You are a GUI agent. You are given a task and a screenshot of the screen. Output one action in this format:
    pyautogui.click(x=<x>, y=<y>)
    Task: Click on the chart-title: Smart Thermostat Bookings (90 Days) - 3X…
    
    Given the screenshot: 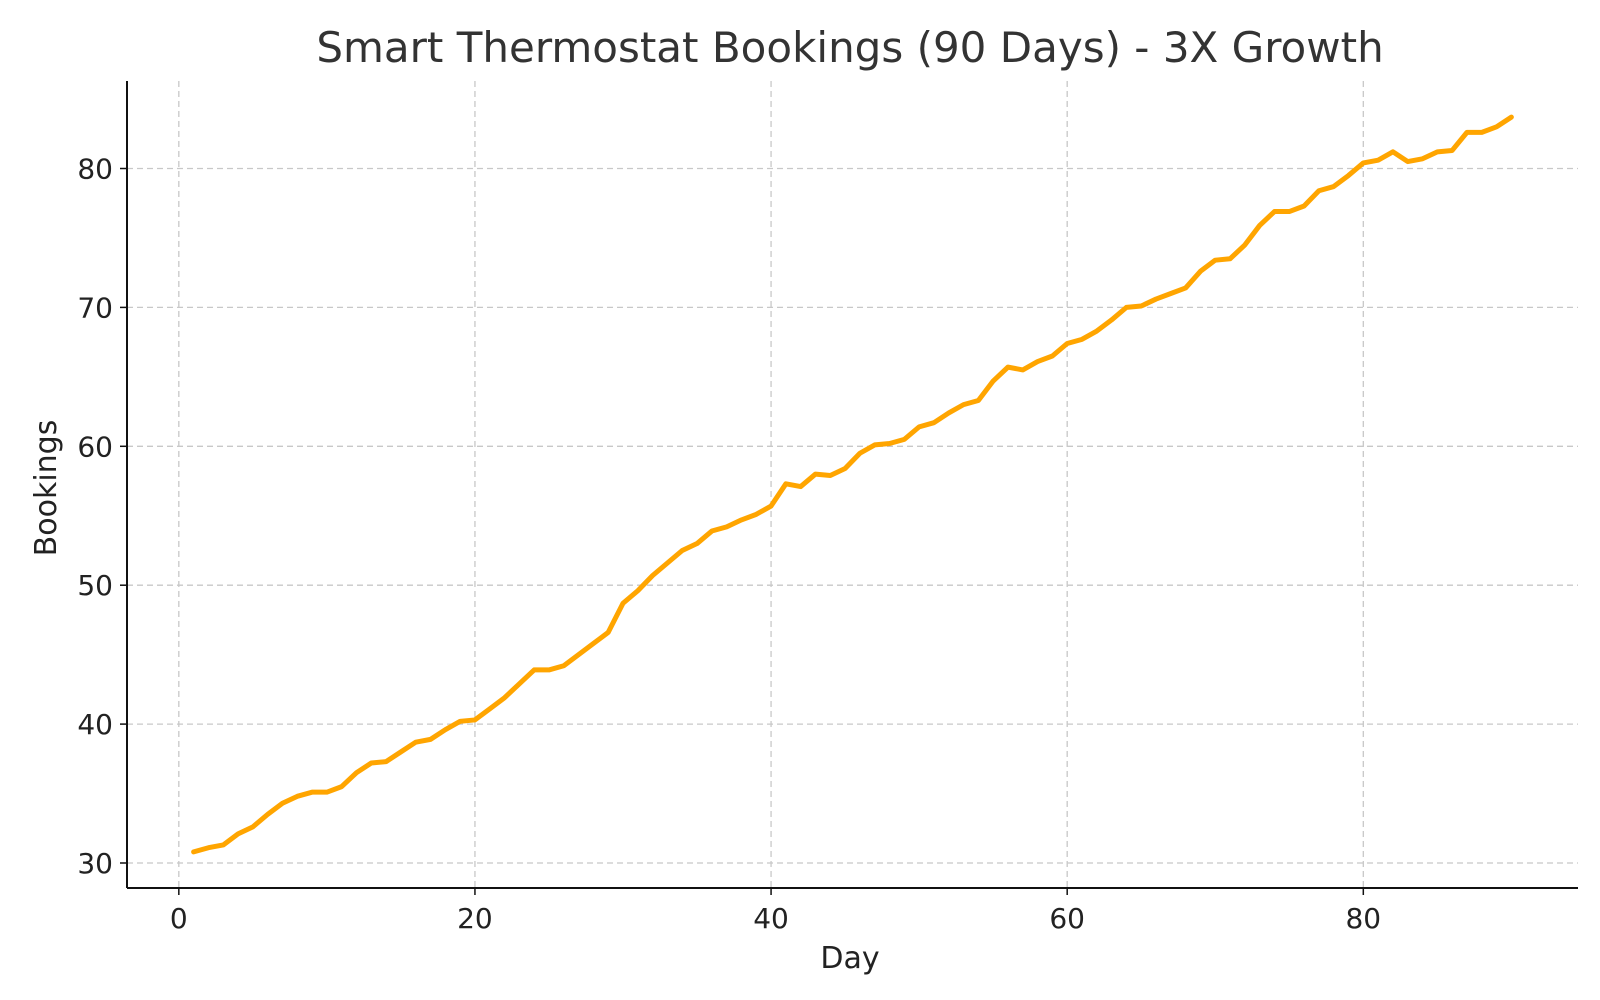 What is the action you would take?
    pyautogui.click(x=849, y=47)
    